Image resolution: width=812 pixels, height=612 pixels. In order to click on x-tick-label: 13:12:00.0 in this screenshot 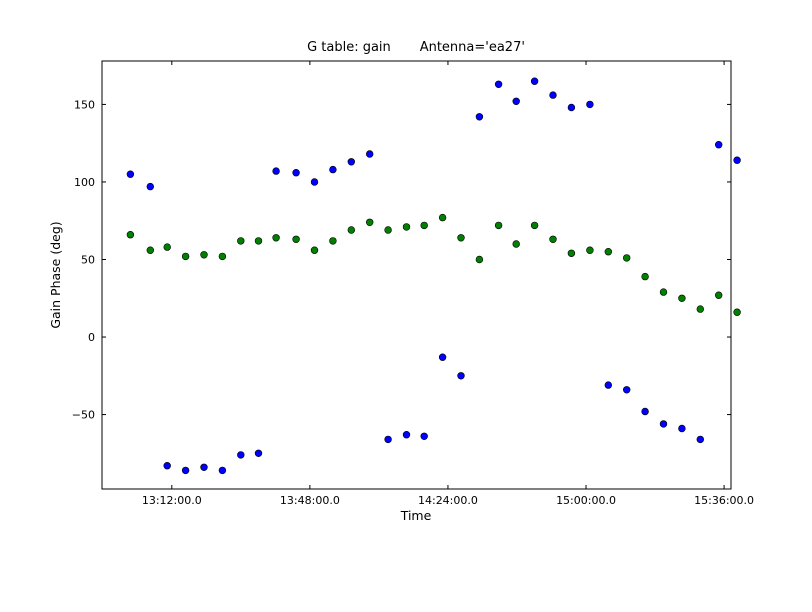, I will do `click(172, 500)`.